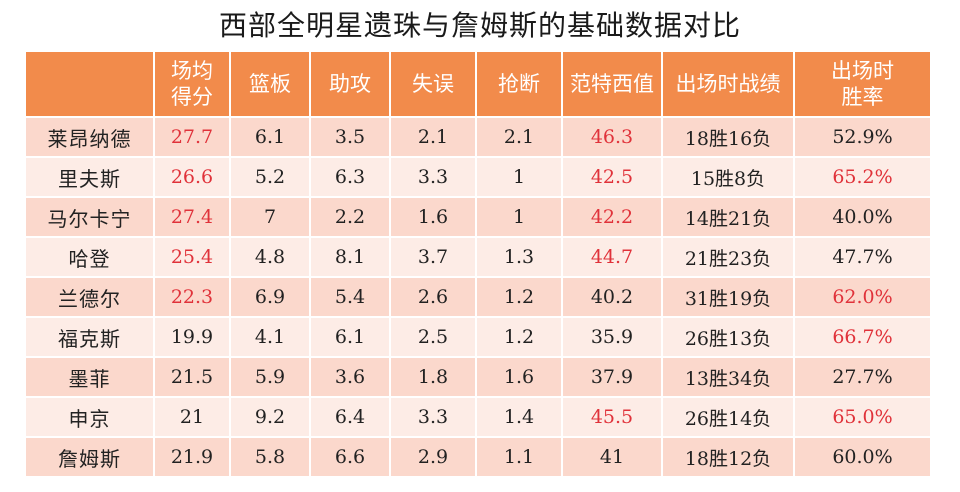 The height and width of the screenshot is (492, 960). I want to click on cell-turnovers: 1.8, so click(433, 377).